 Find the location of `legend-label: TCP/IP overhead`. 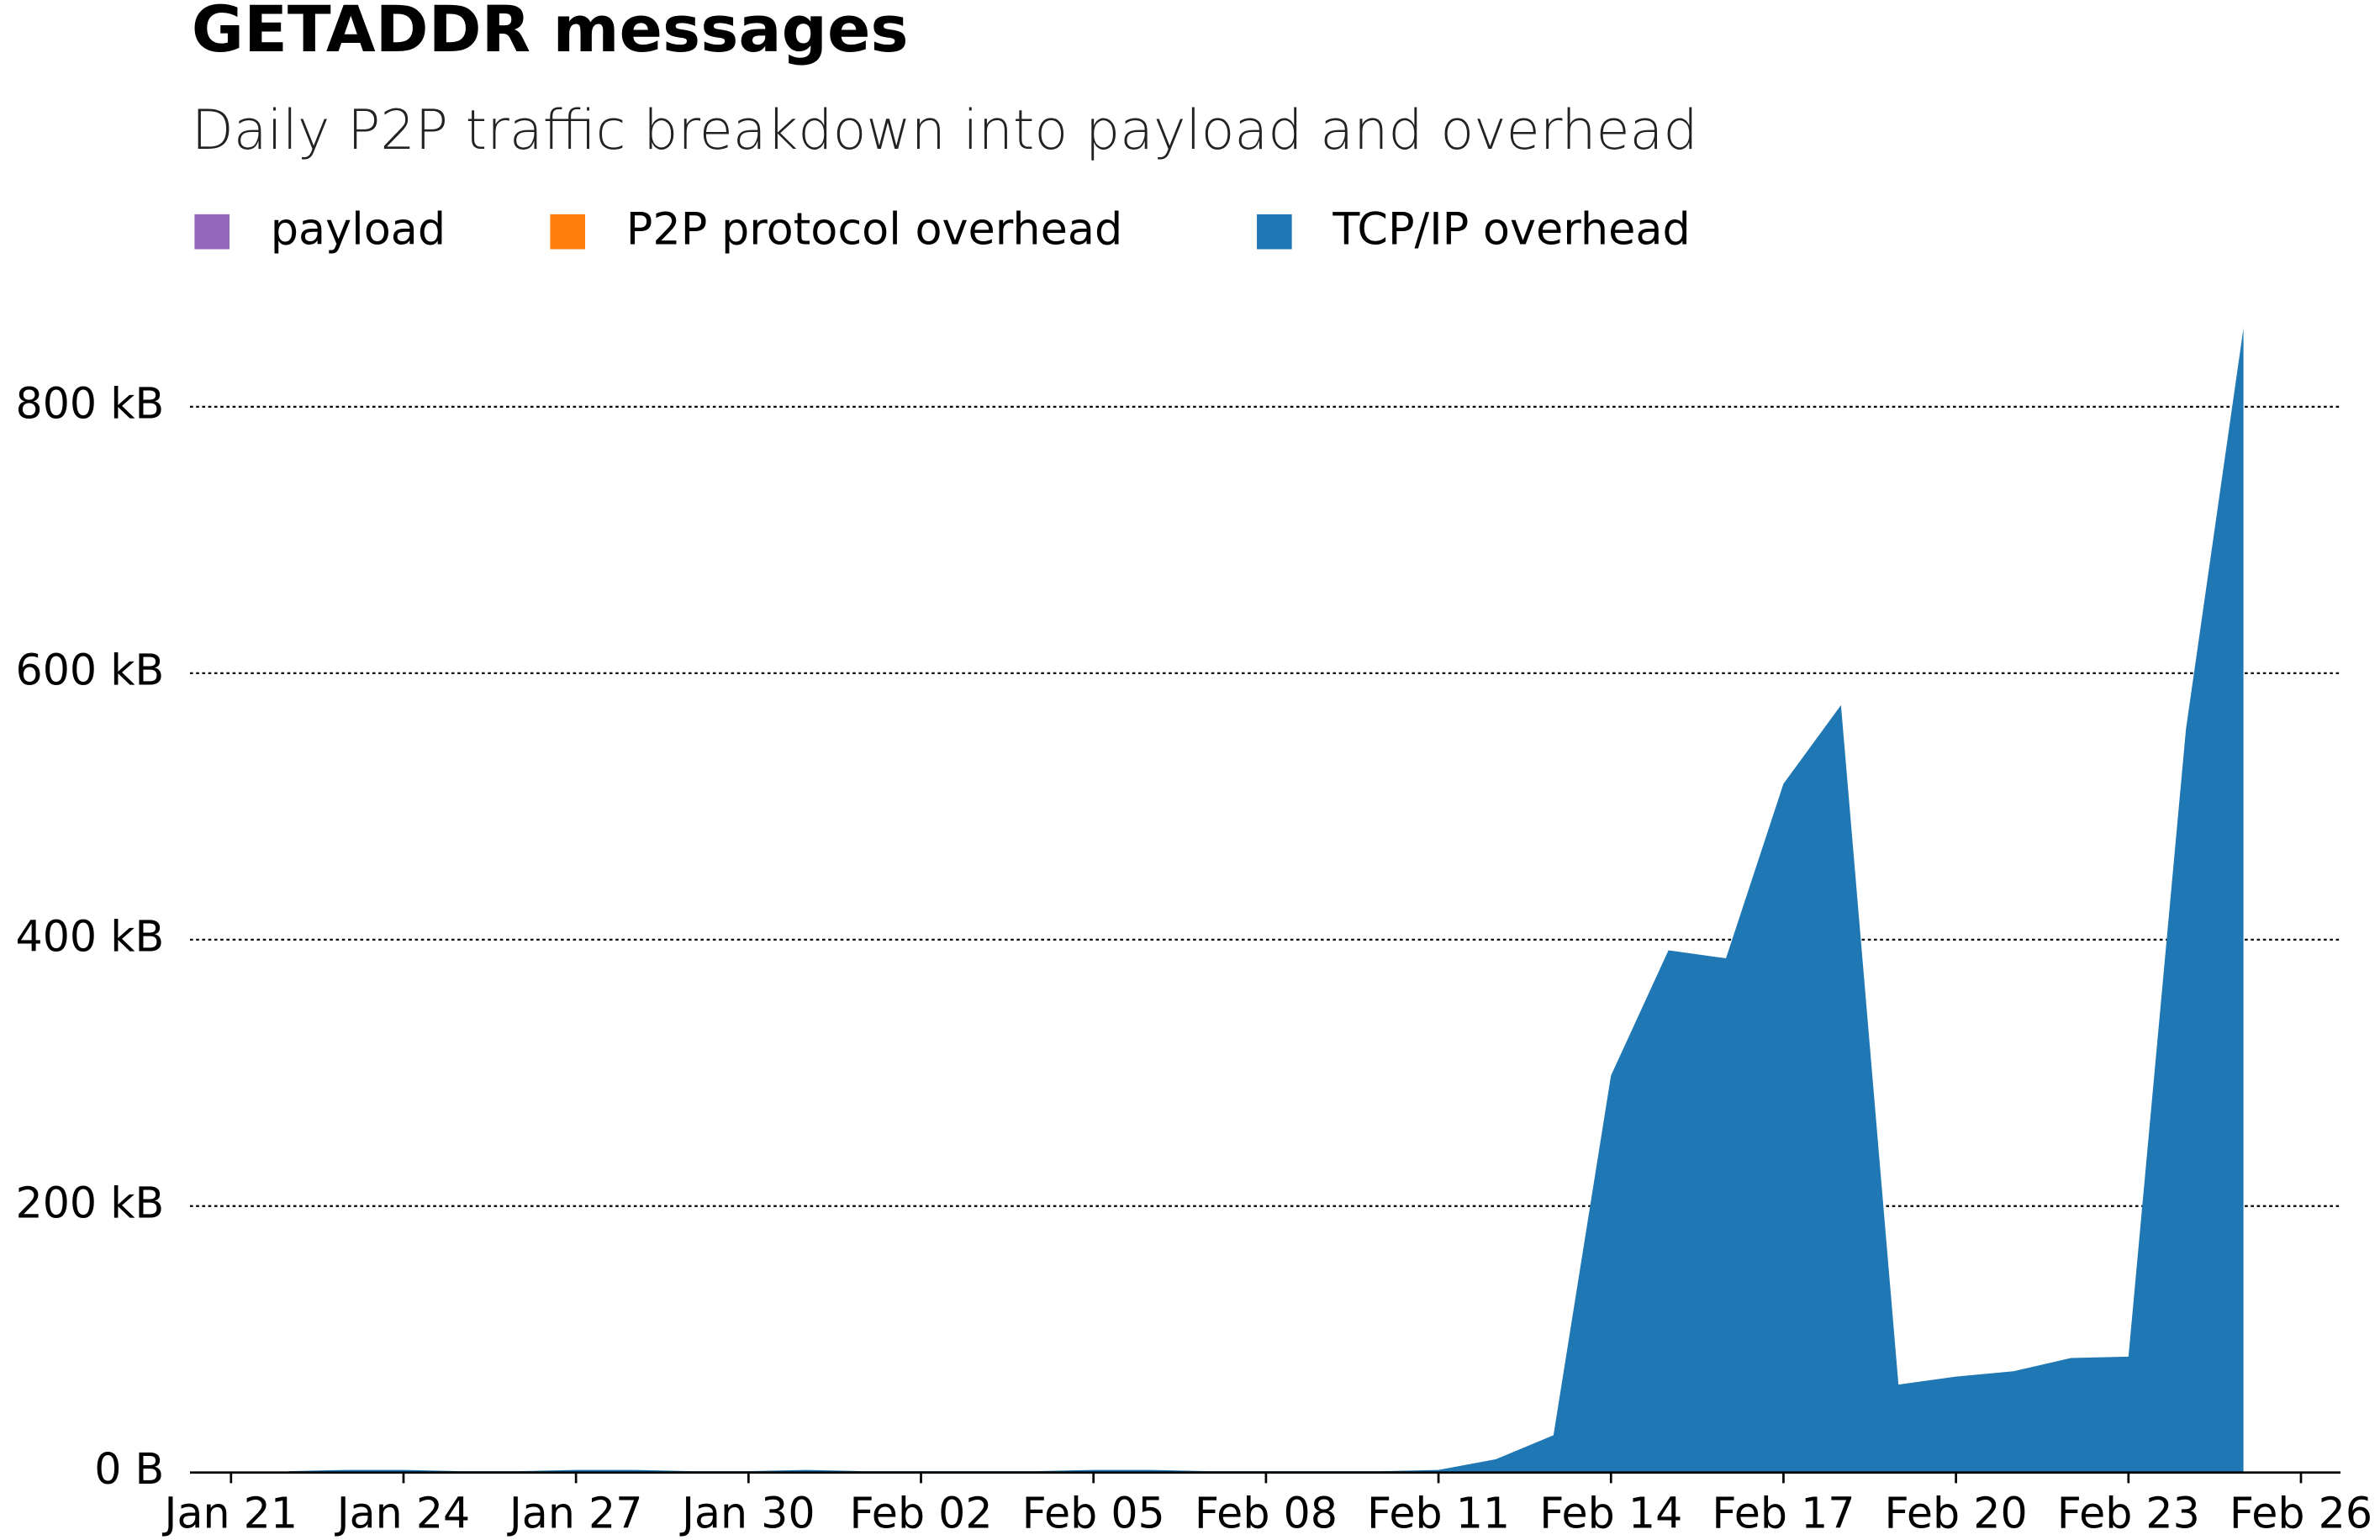

legend-label: TCP/IP overhead is located at coordinates (1511, 230).